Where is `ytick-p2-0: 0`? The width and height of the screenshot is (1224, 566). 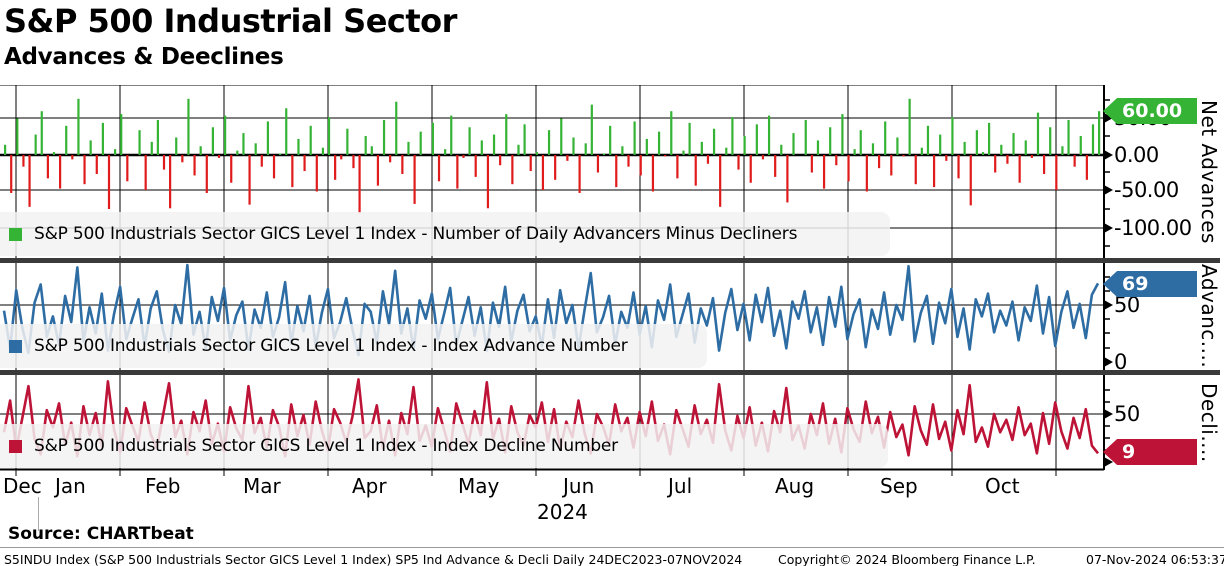 ytick-p2-0: 0 is located at coordinates (1120, 362).